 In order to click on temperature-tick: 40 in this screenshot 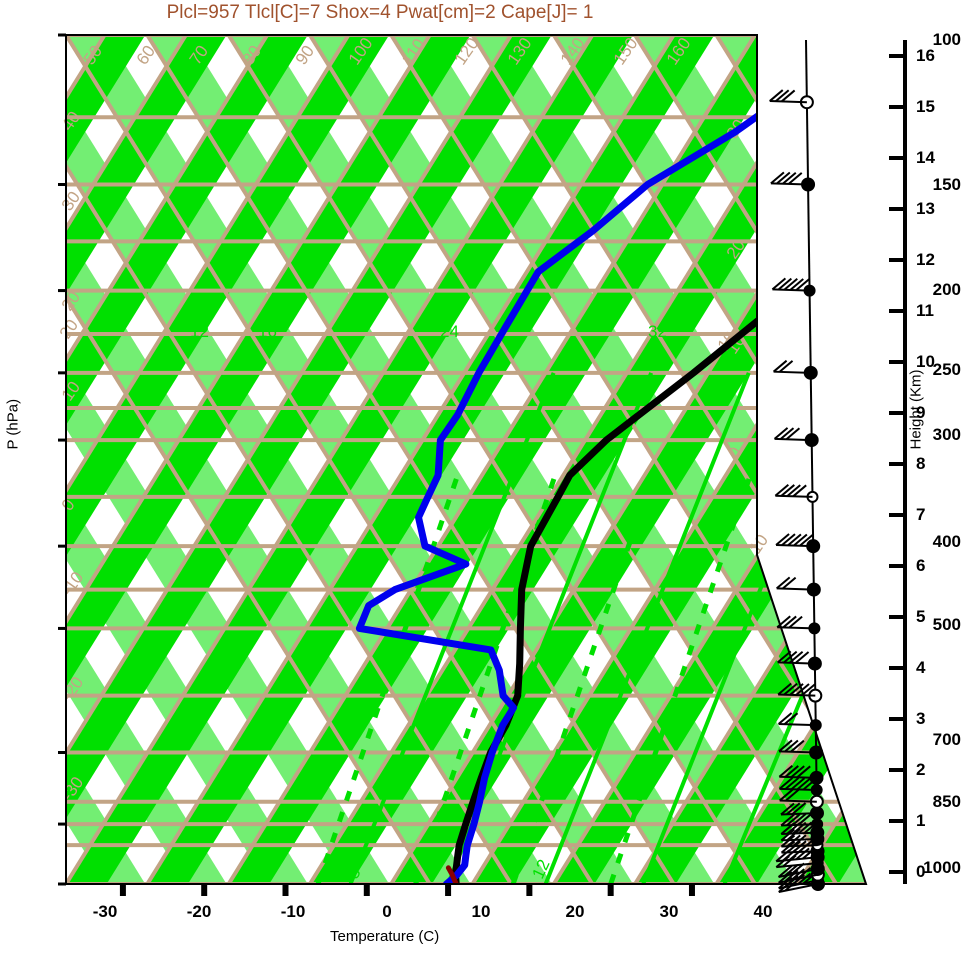, I will do `click(763, 911)`.